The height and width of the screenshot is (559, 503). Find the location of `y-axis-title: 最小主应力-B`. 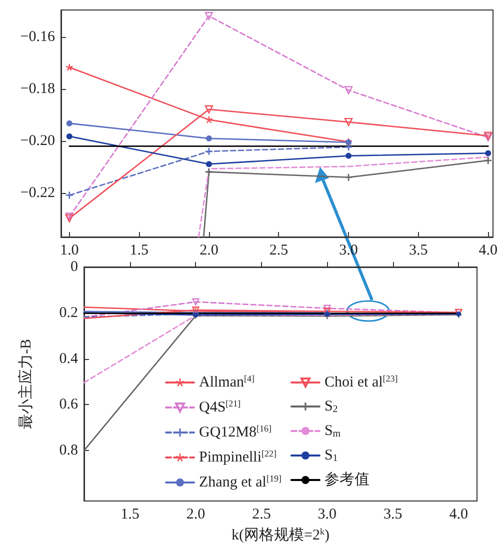

y-axis-title: 最小主应力-B is located at coordinates (26, 384).